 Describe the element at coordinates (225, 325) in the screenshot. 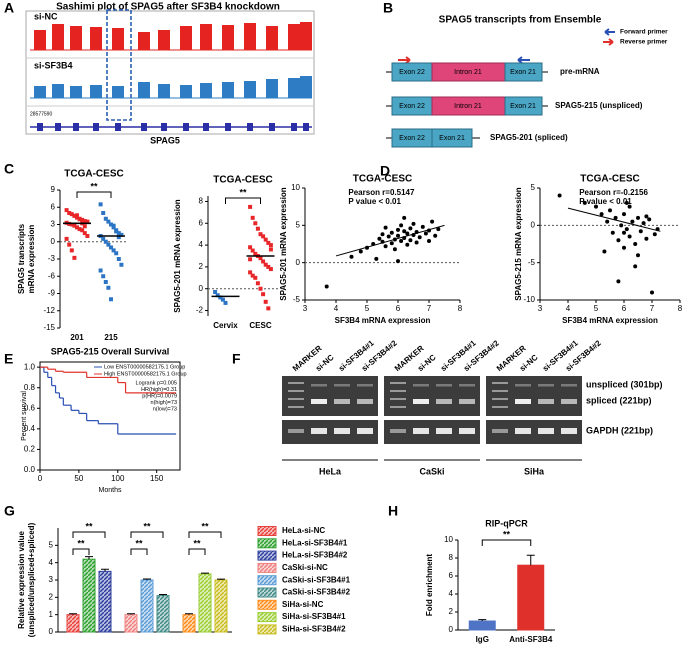

I see `x-tick-label: Cervix` at that location.